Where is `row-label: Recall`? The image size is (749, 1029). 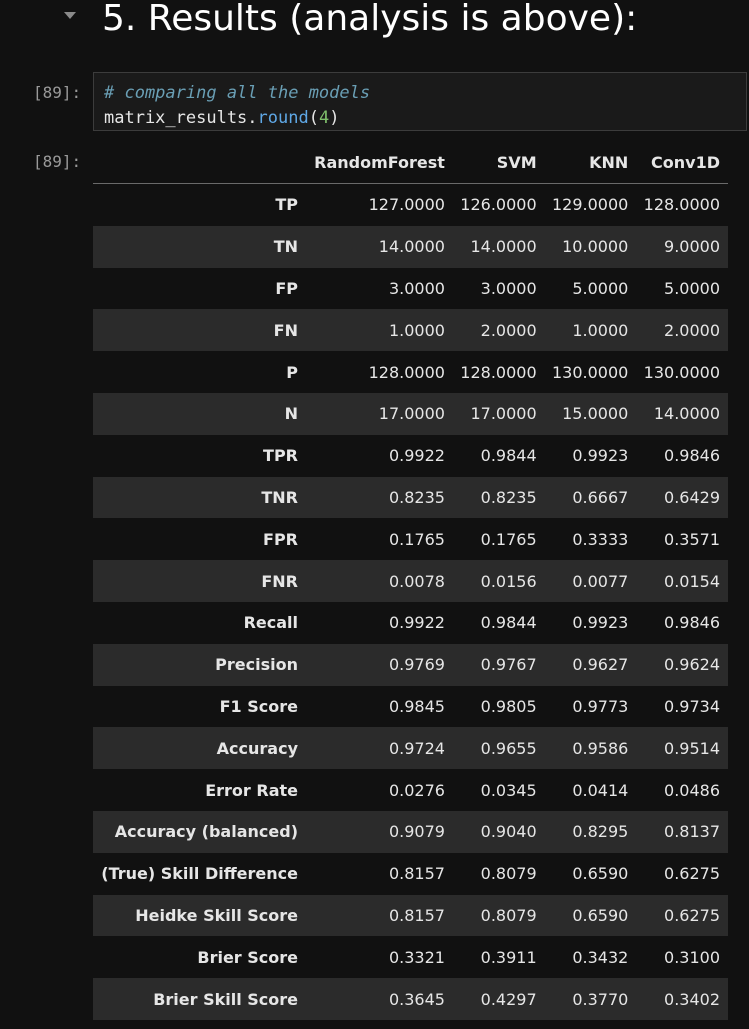
row-label: Recall is located at coordinates (270, 623).